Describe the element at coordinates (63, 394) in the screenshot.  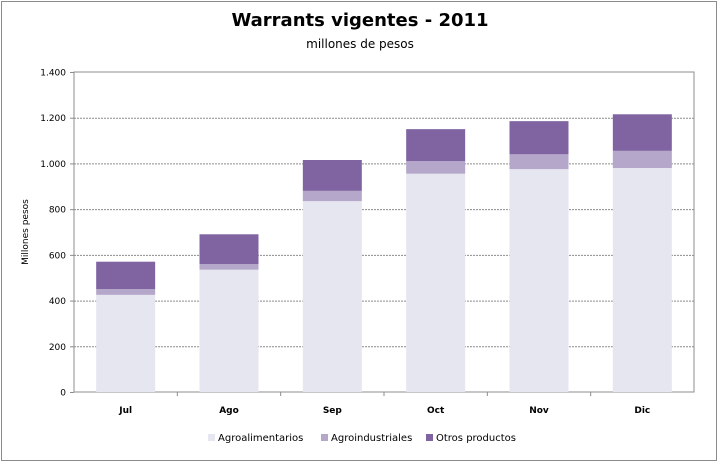
I see `y-tick-label: 0` at that location.